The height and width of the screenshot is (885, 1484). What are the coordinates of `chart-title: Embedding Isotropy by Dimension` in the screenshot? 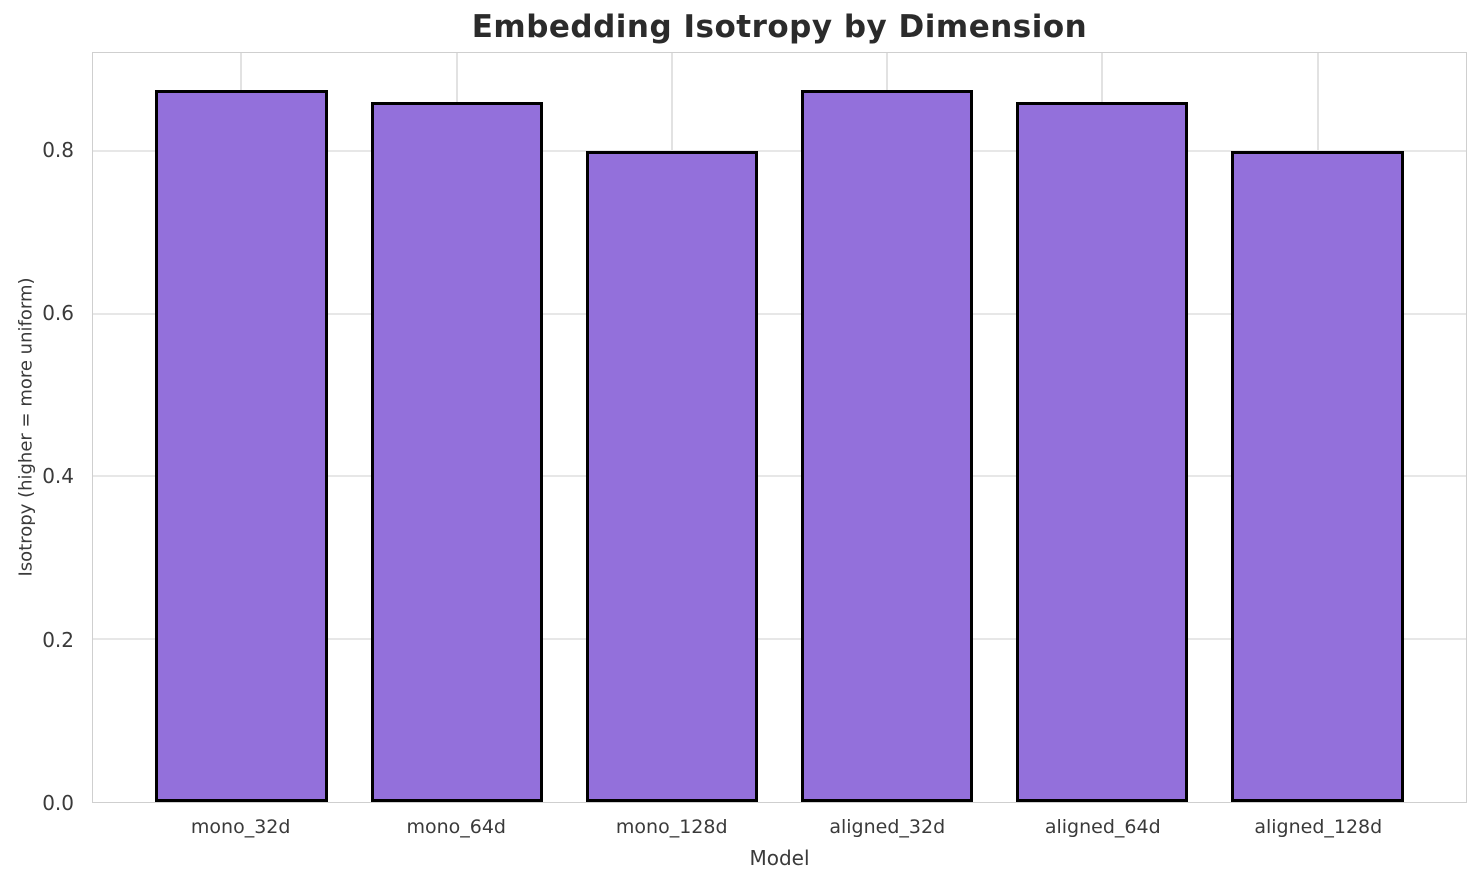 It's located at (779, 27).